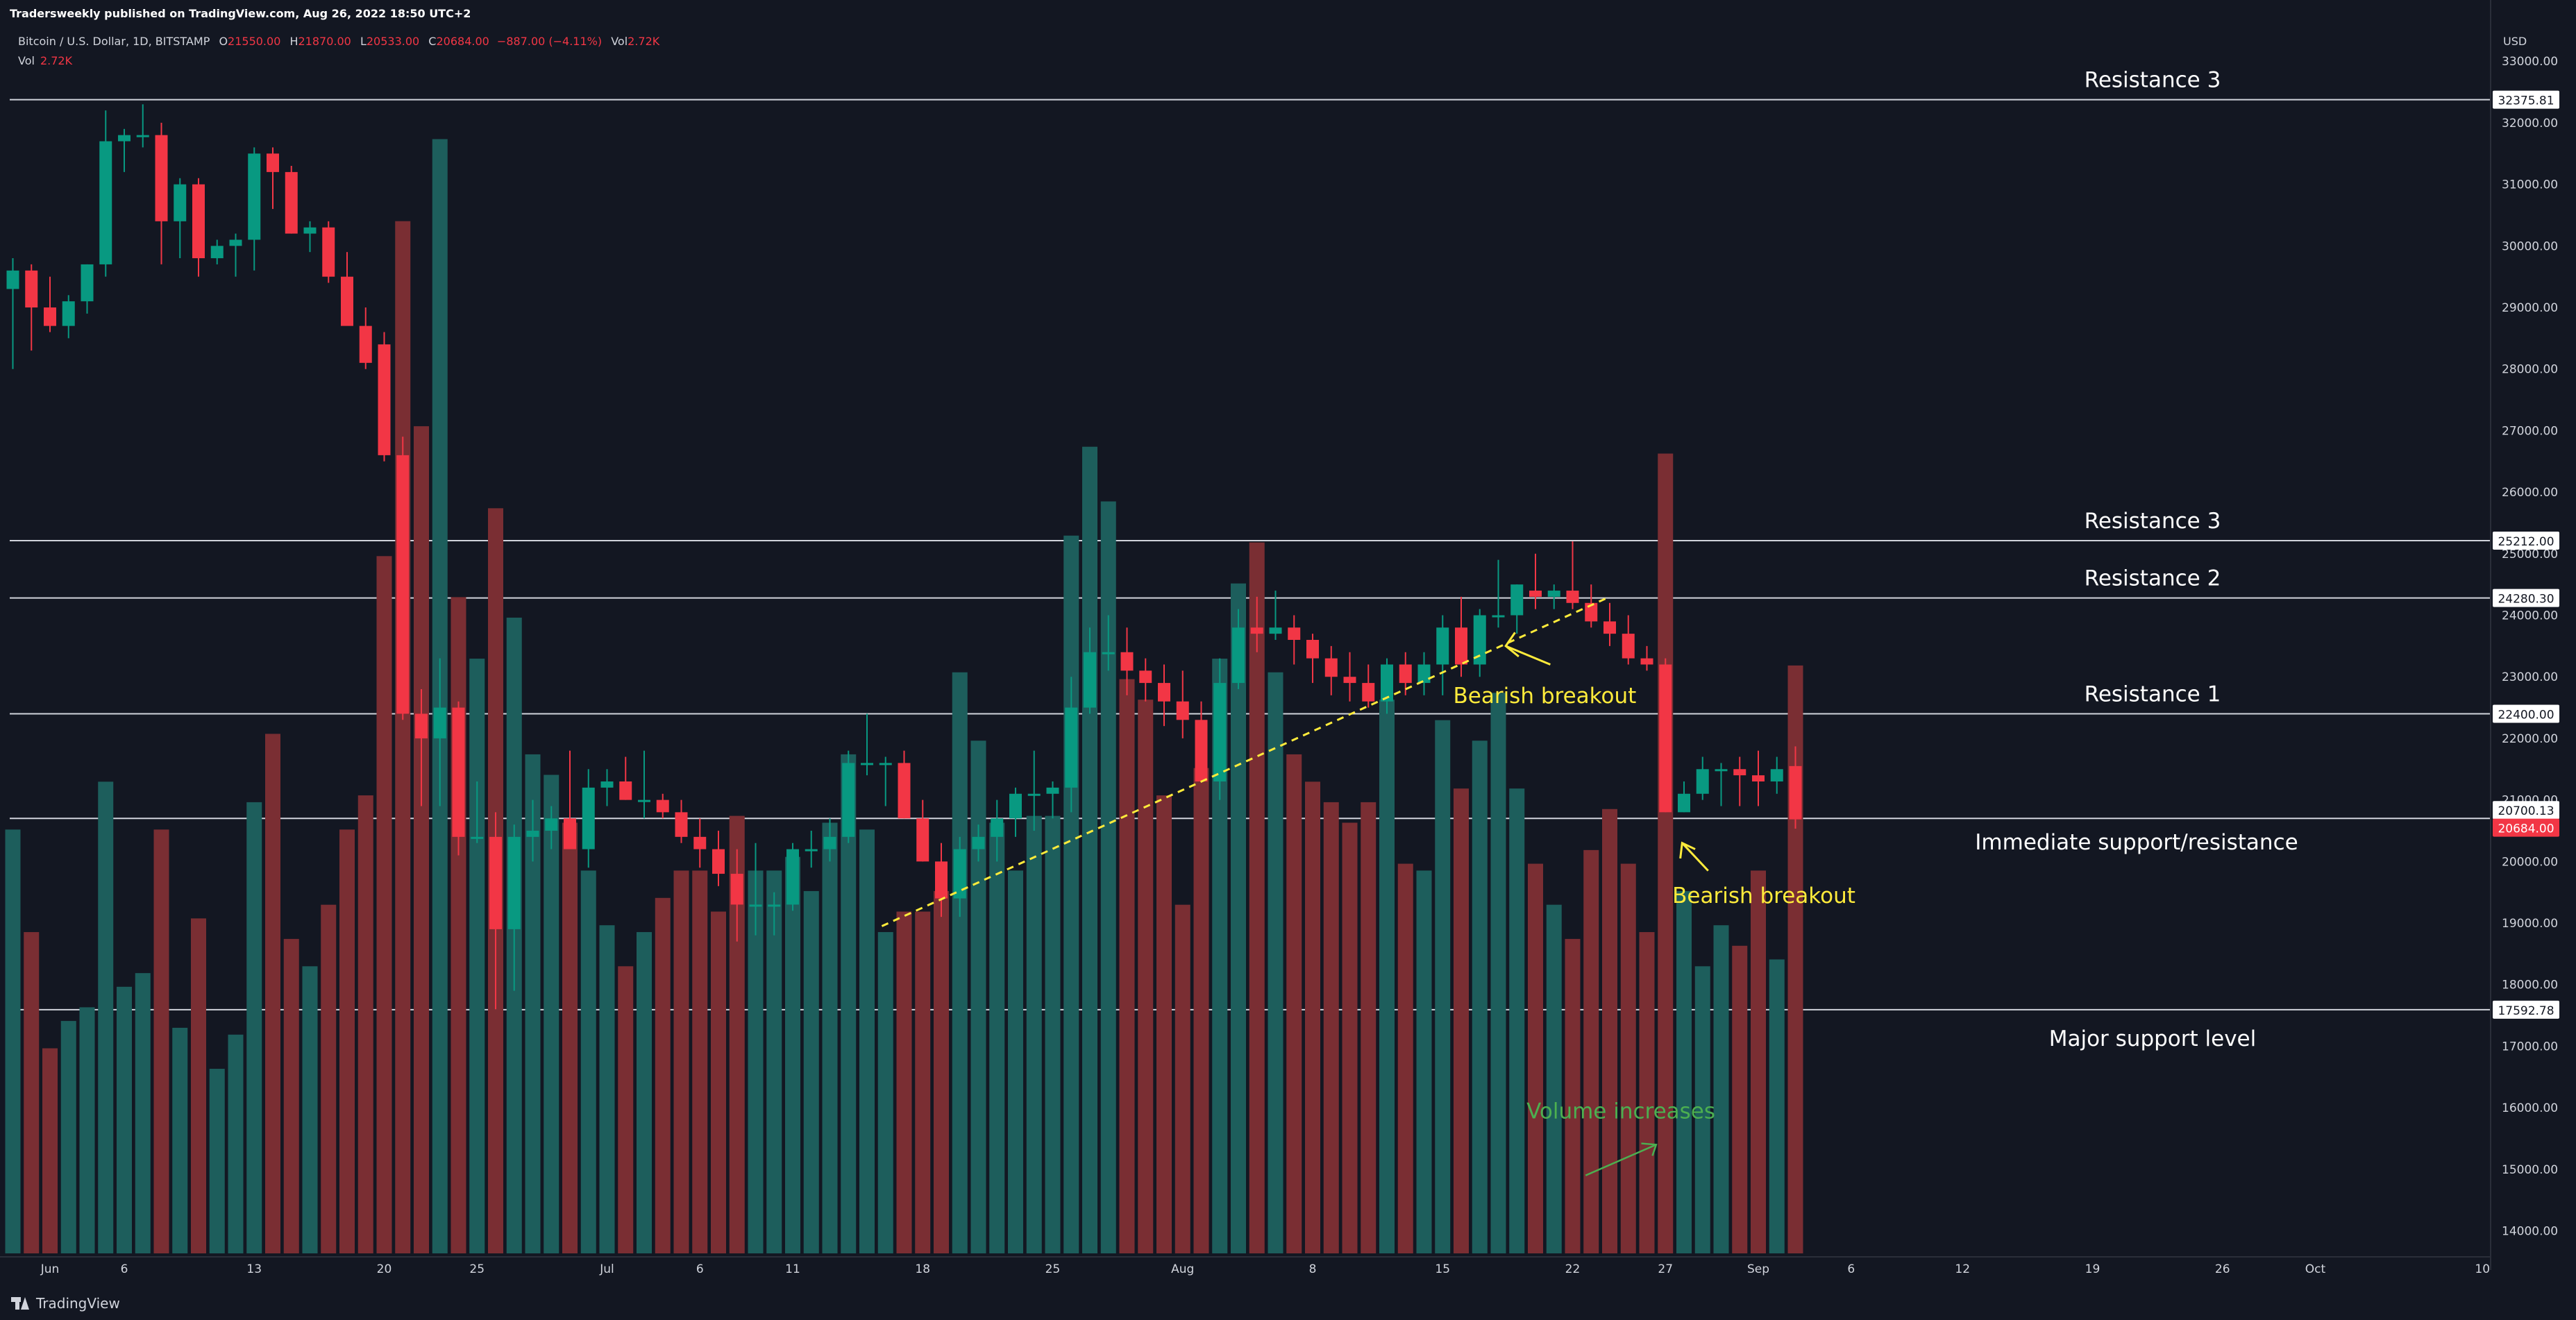 The height and width of the screenshot is (1320, 2576). I want to click on tradingview-footer: TradingView, so click(65, 1303).